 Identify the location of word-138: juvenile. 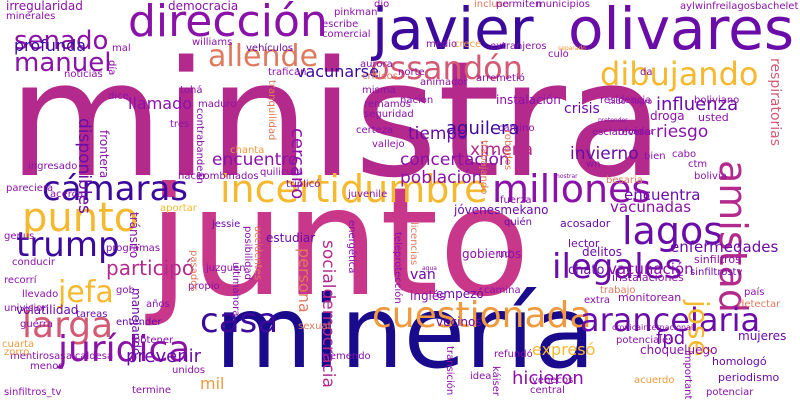
(368, 194).